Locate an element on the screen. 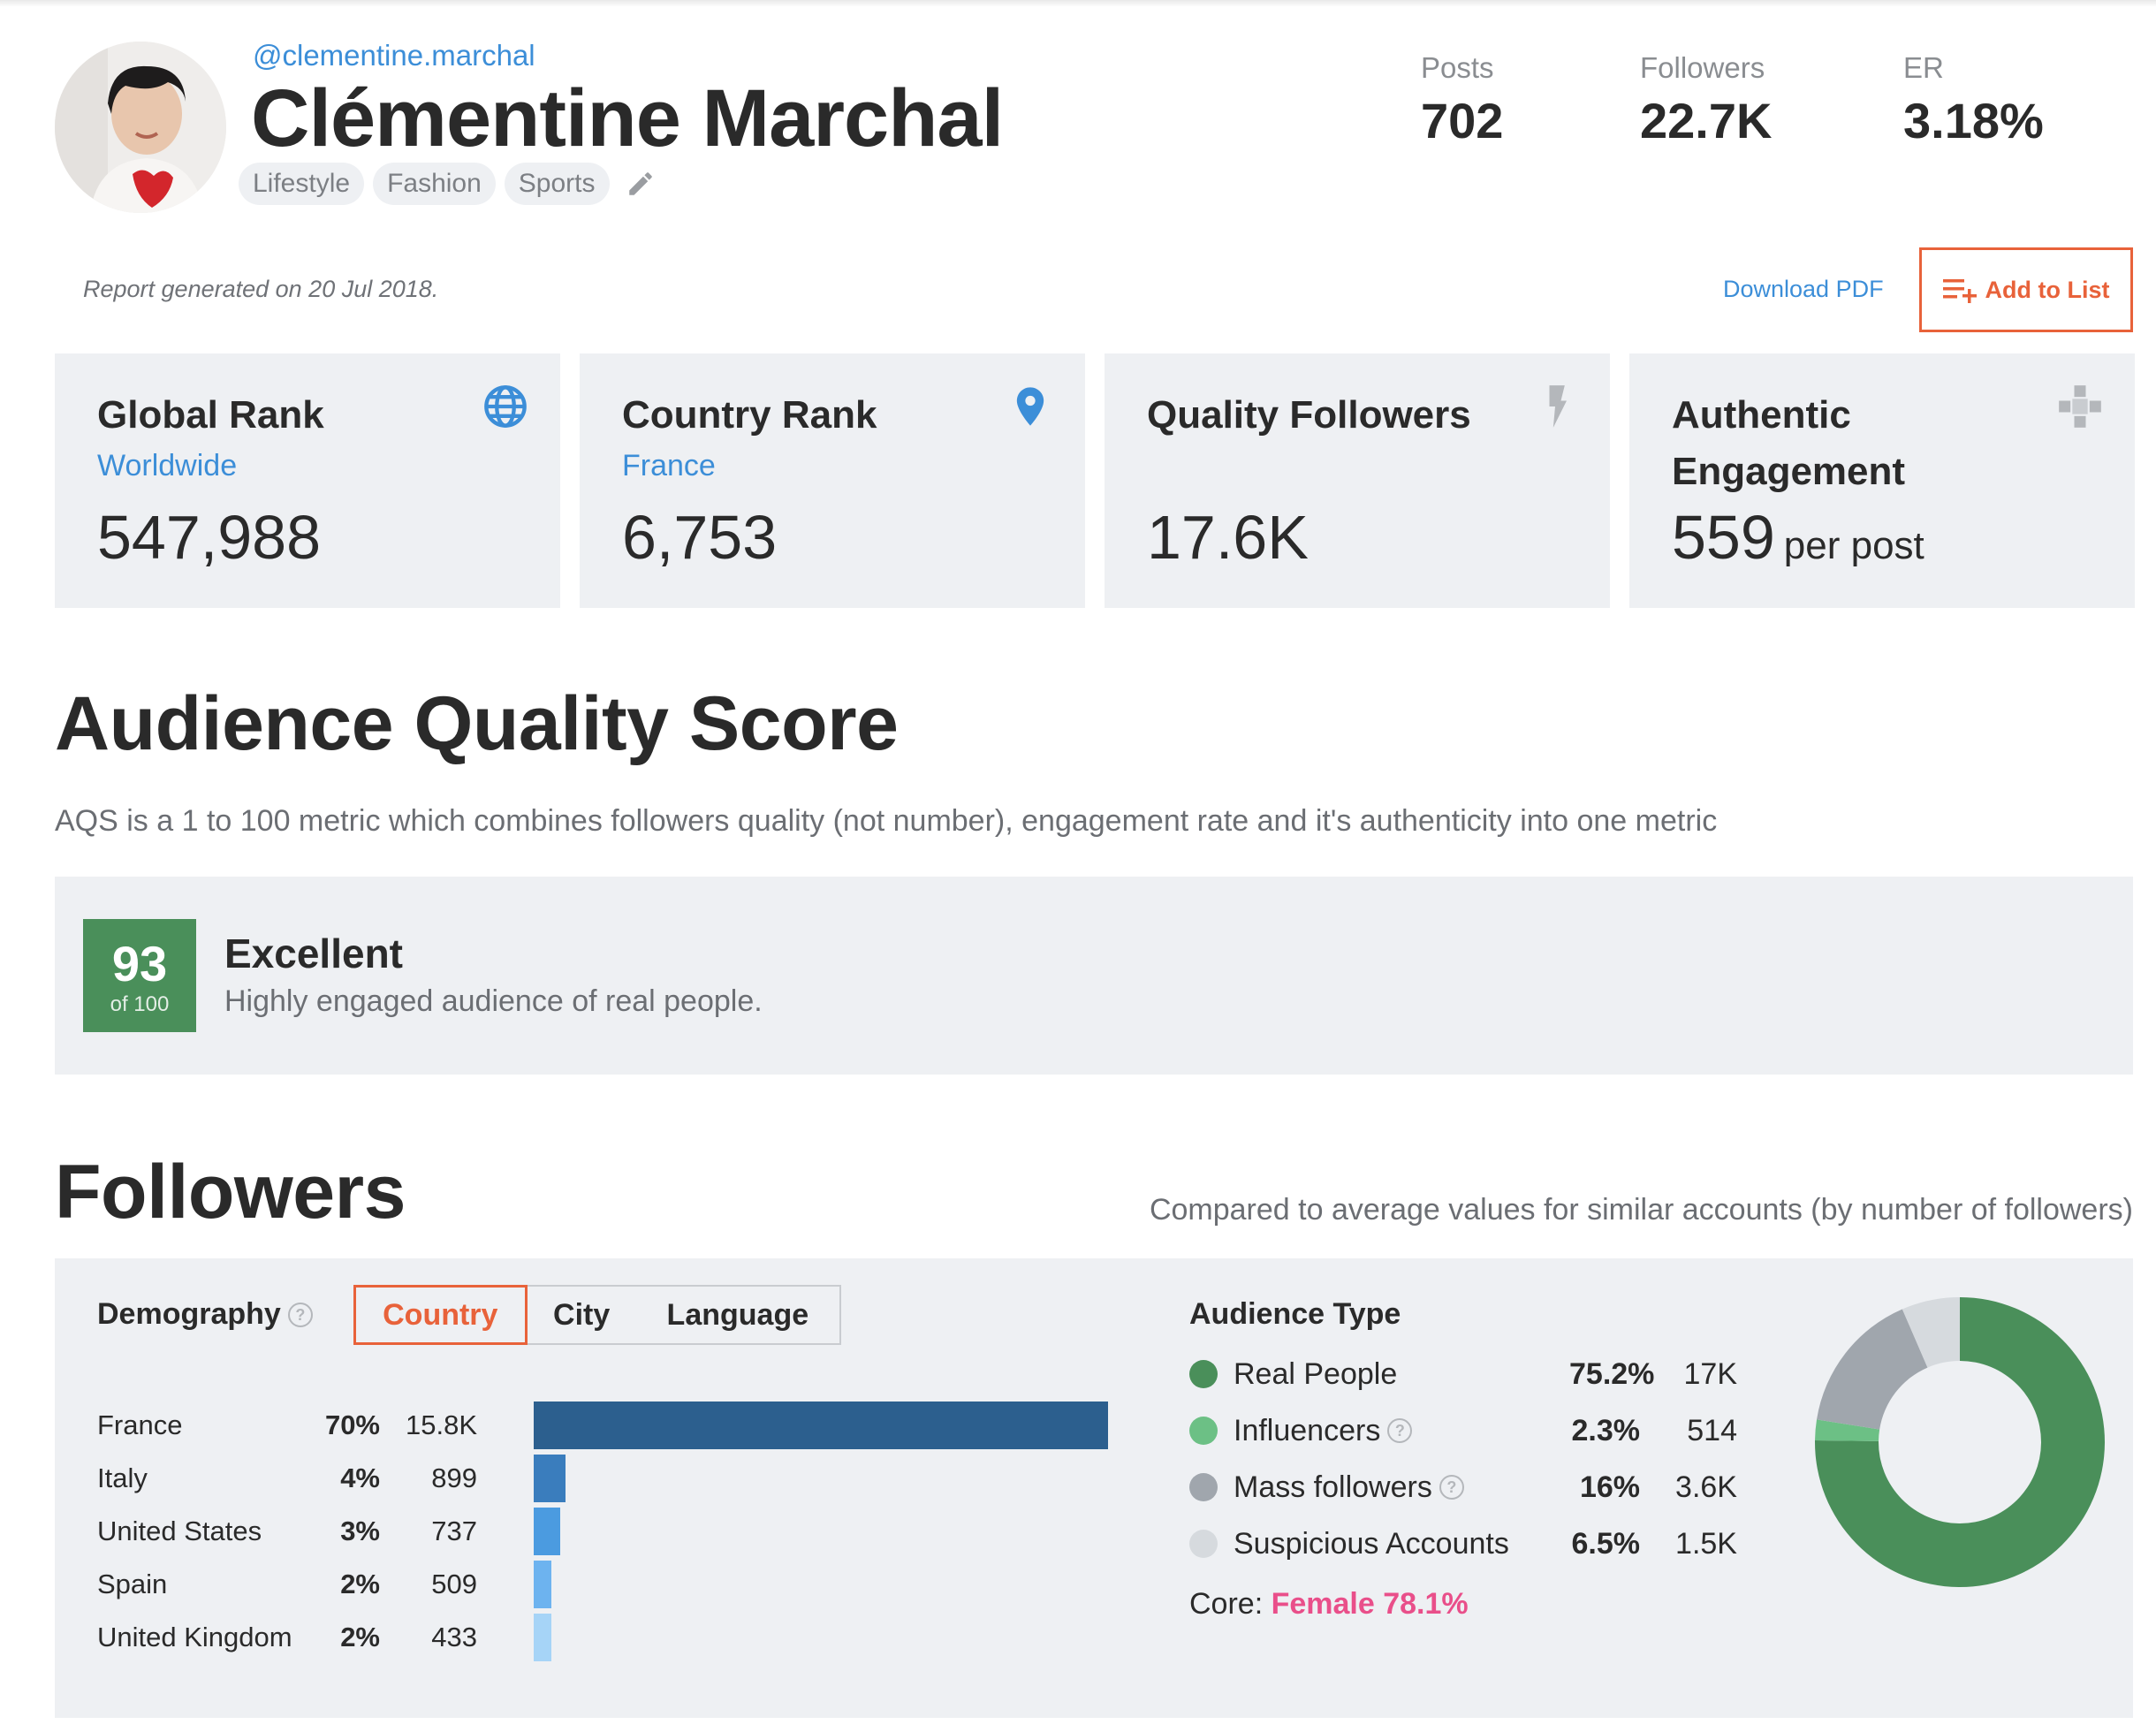 Image resolution: width=2156 pixels, height=1732 pixels. tab-city: City is located at coordinates (582, 1315).